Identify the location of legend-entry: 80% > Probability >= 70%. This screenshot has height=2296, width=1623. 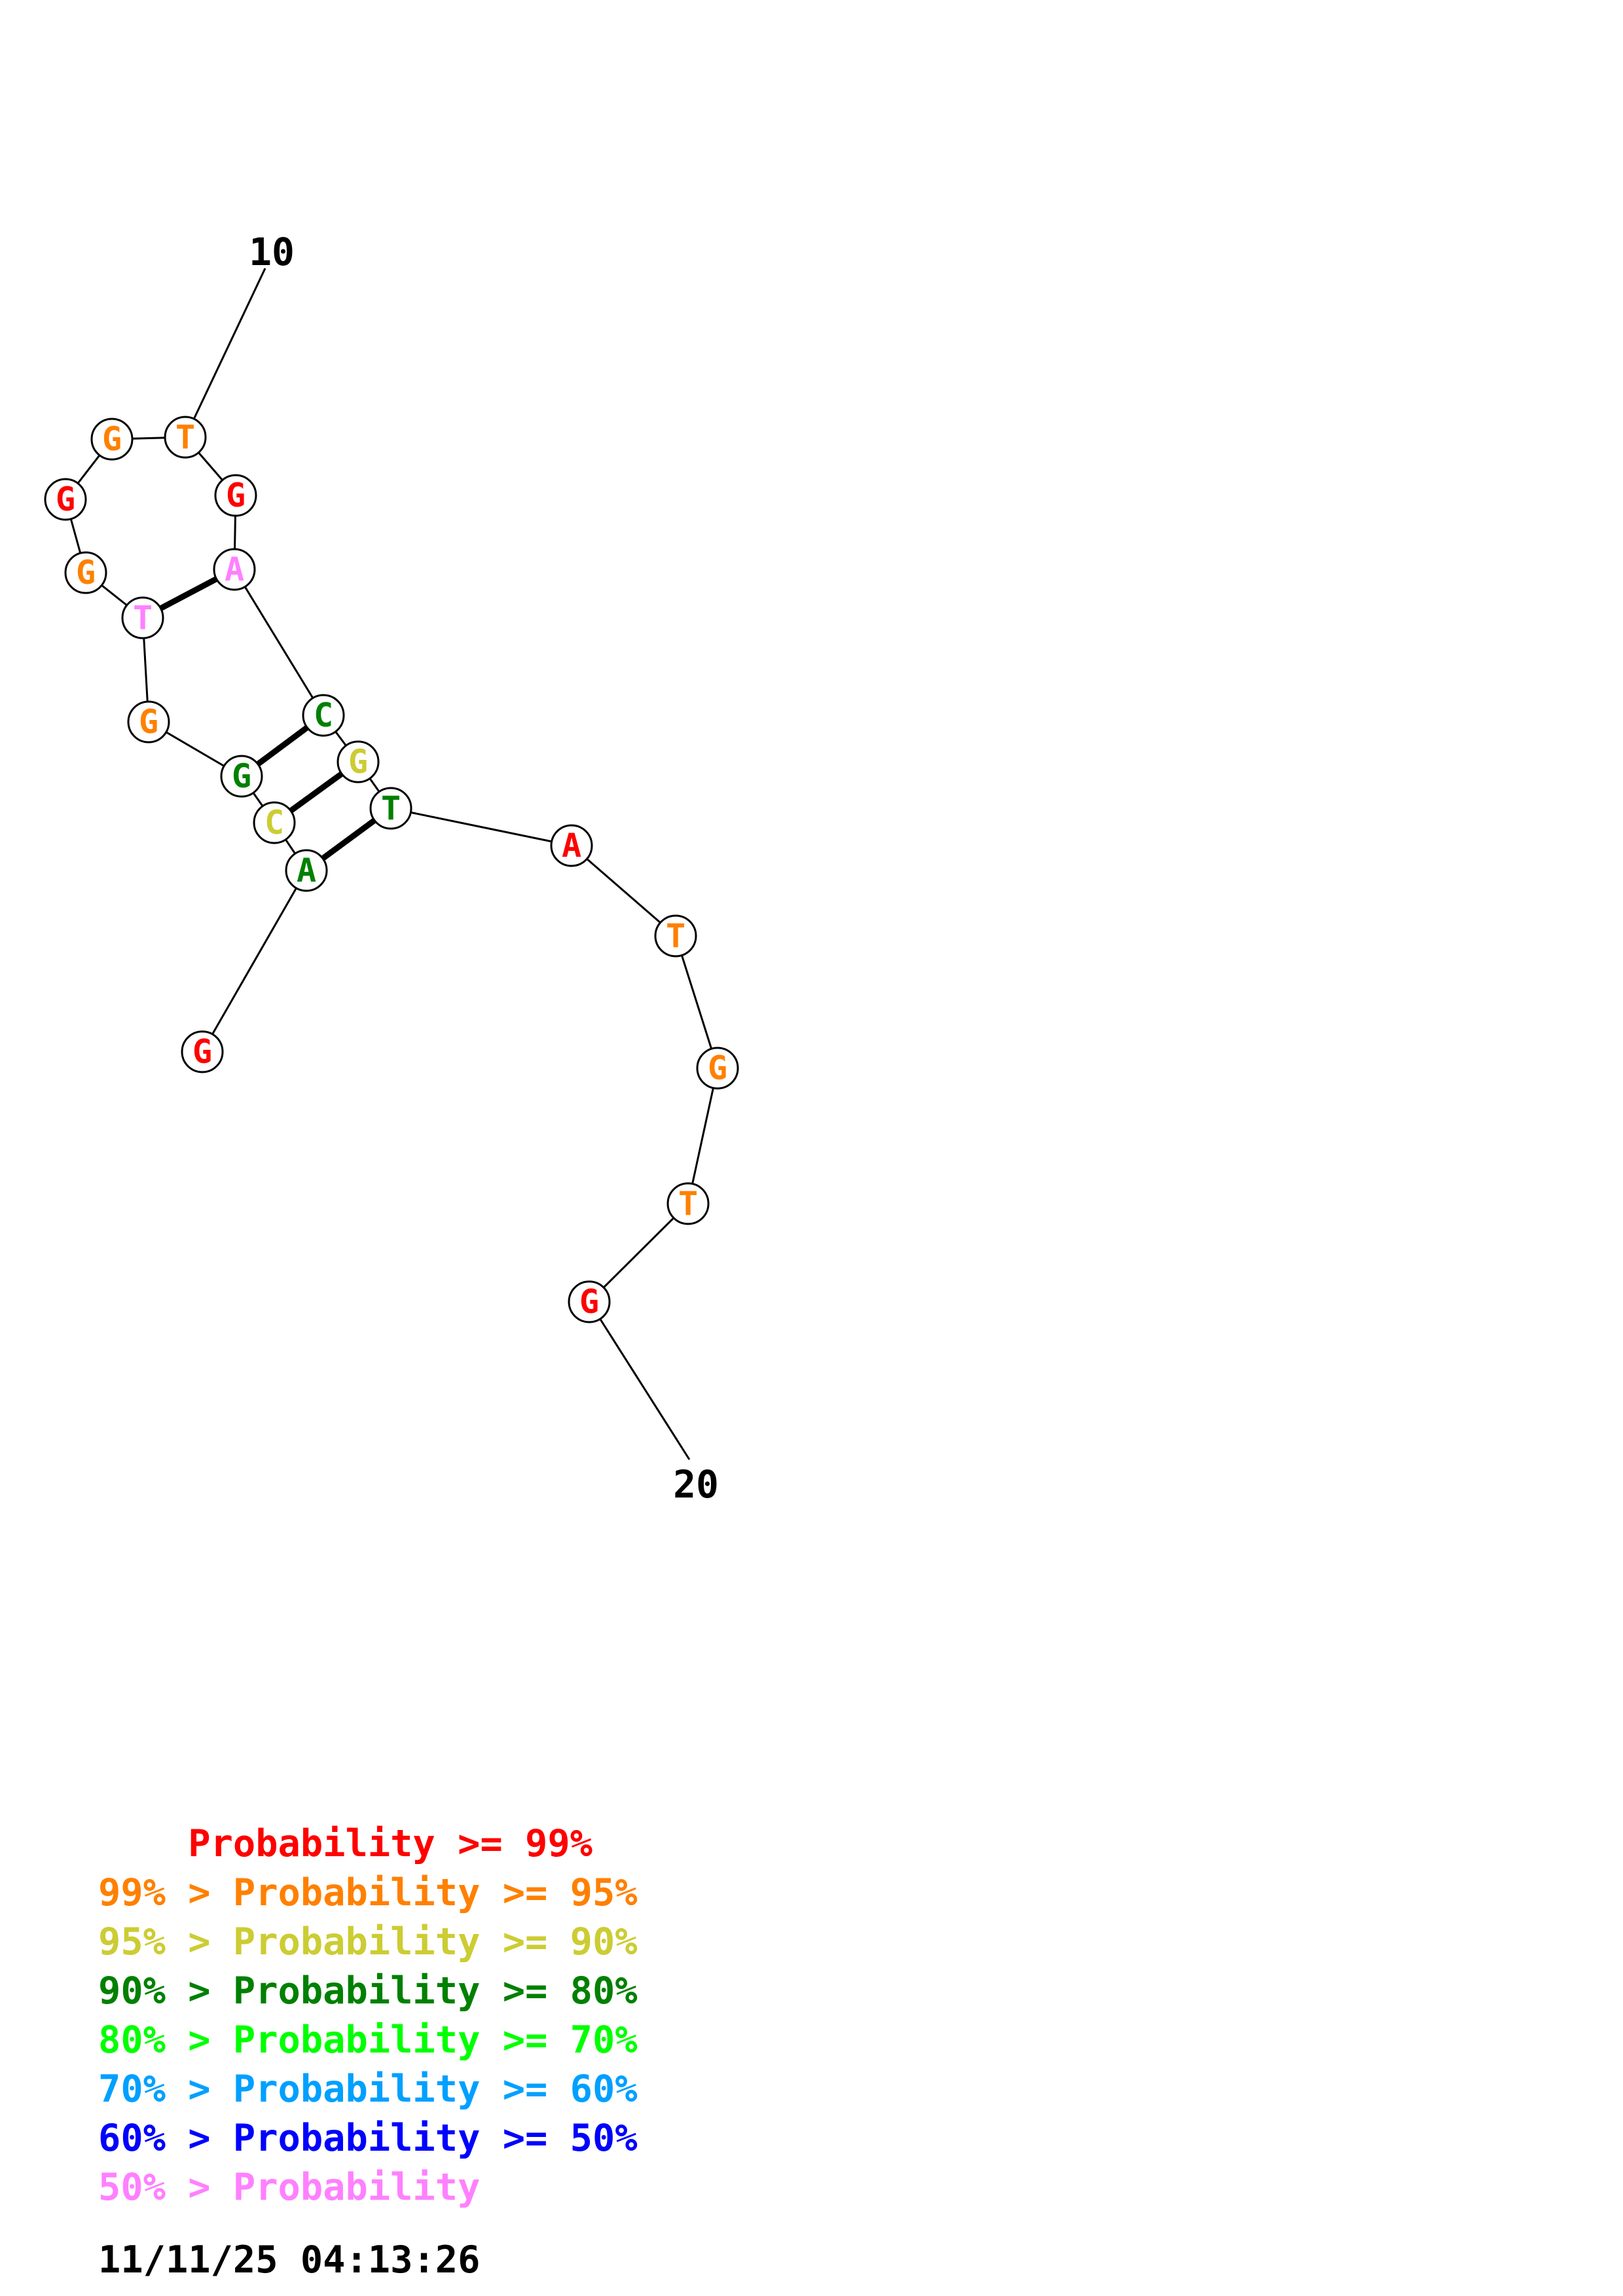
(368, 2040).